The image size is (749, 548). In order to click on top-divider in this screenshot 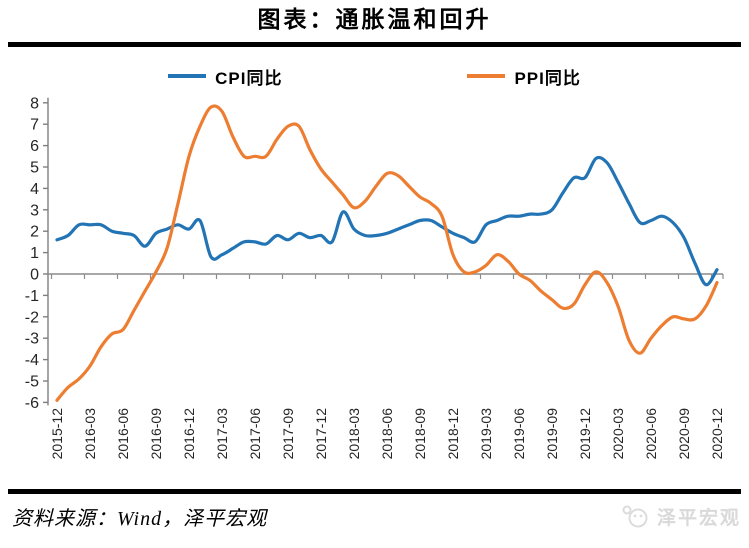, I will do `click(374, 44)`.